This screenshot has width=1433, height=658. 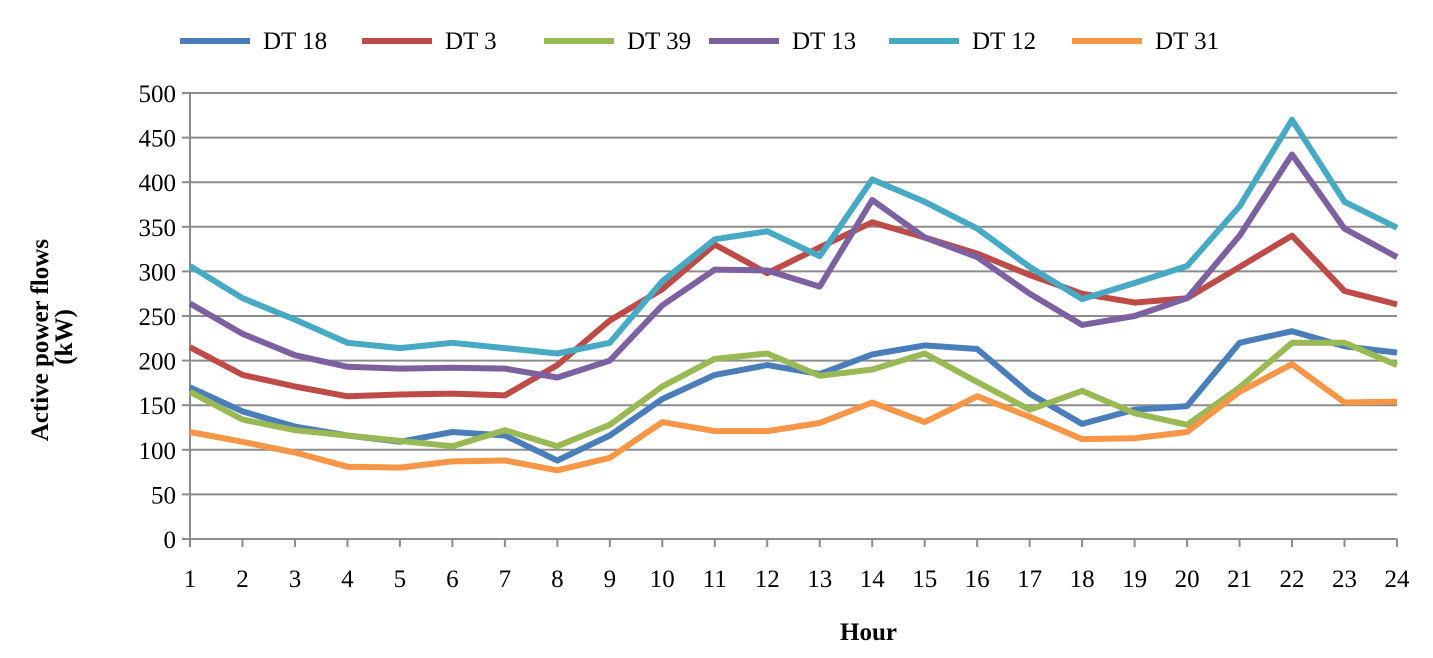 I want to click on x-tick-label: 19, so click(x=1134, y=579).